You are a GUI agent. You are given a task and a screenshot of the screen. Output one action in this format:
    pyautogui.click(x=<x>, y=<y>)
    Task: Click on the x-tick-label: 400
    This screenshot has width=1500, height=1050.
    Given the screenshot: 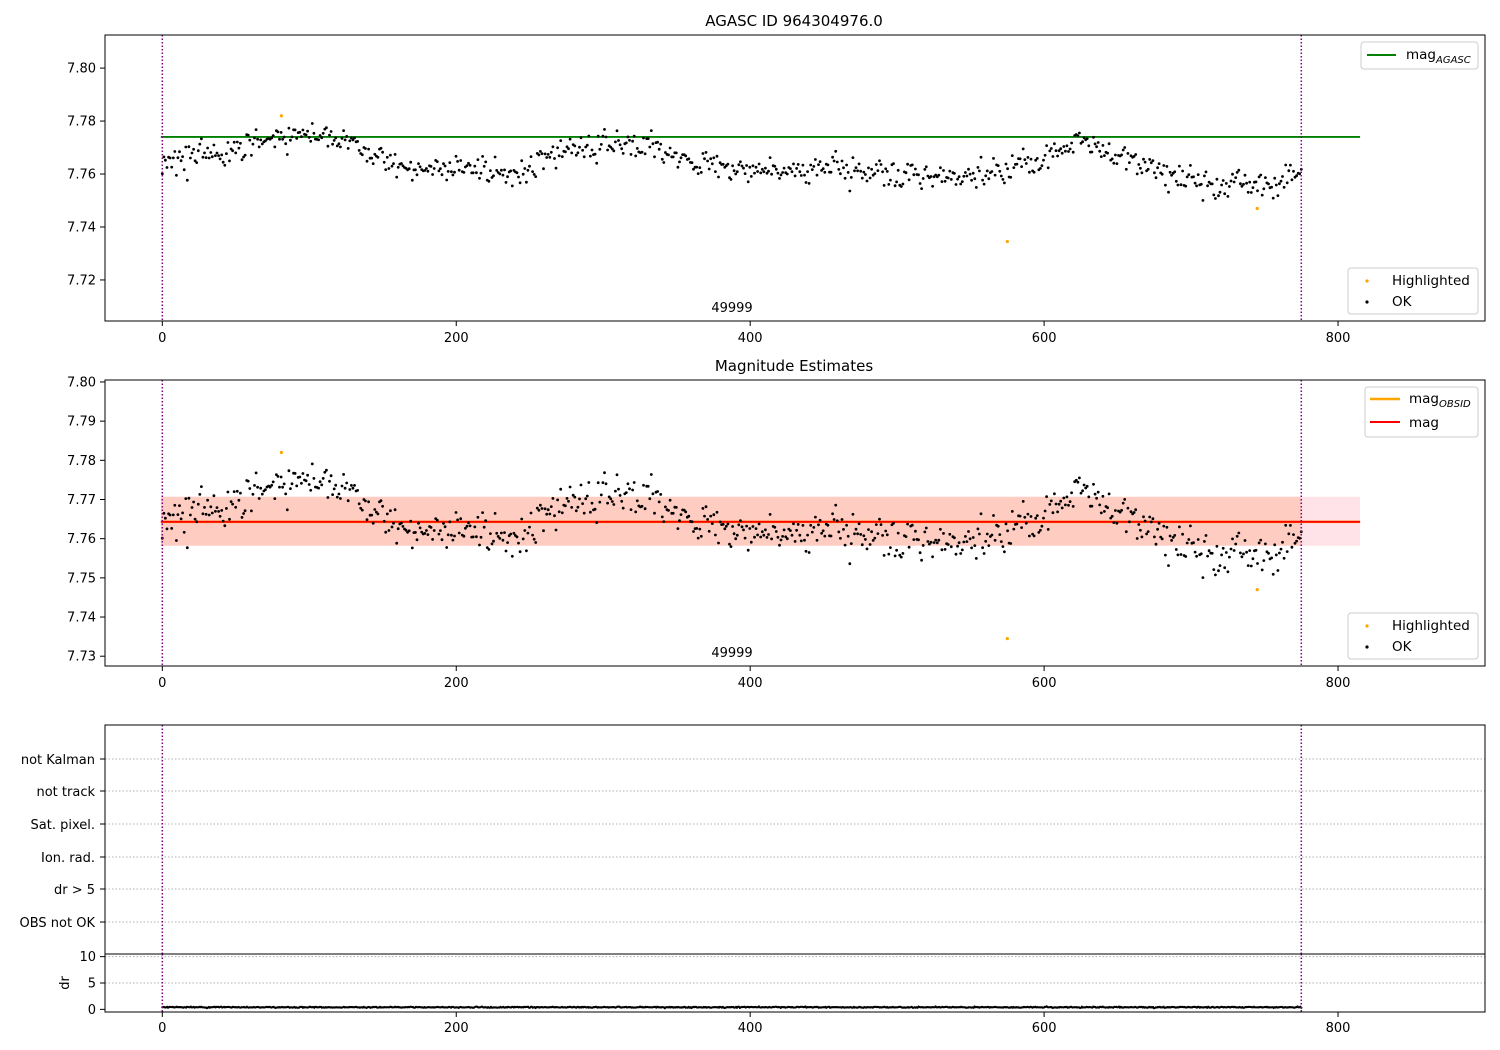 What is the action you would take?
    pyautogui.click(x=750, y=338)
    